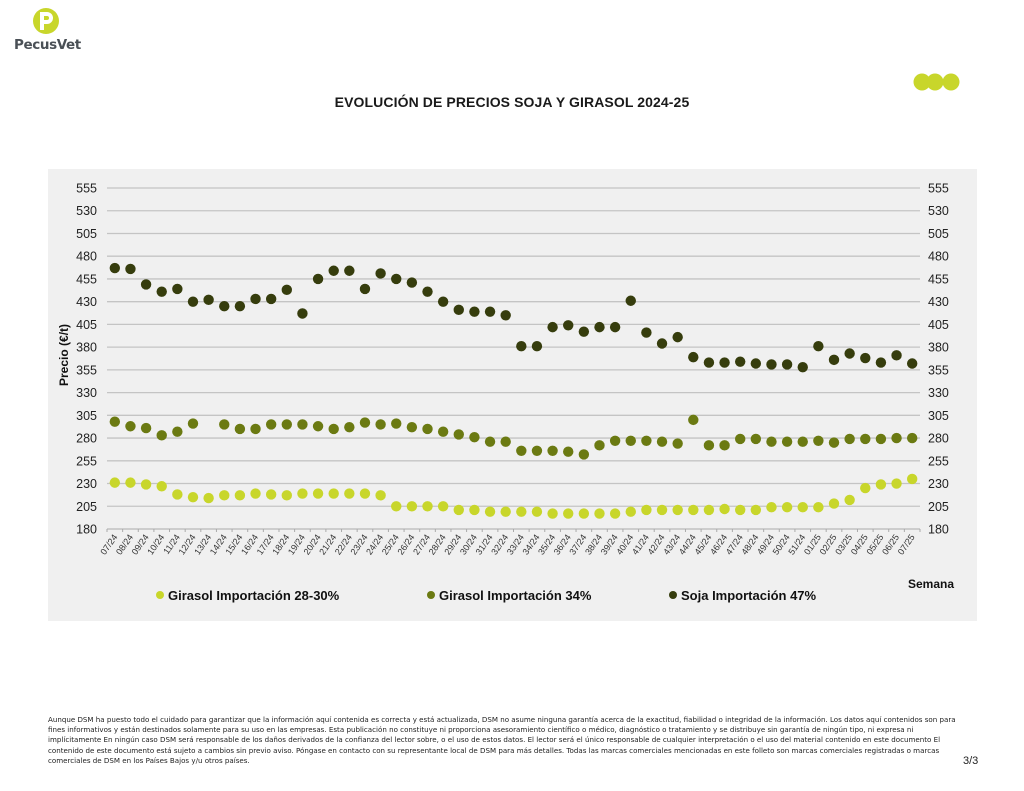  What do you see at coordinates (86, 211) in the screenshot?
I see `y-tick-label-left: 530` at bounding box center [86, 211].